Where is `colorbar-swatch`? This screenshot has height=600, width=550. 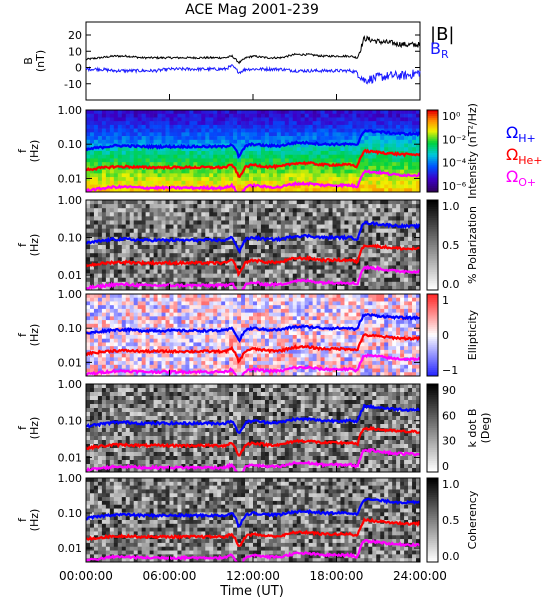
colorbar-swatch is located at coordinates (432, 253).